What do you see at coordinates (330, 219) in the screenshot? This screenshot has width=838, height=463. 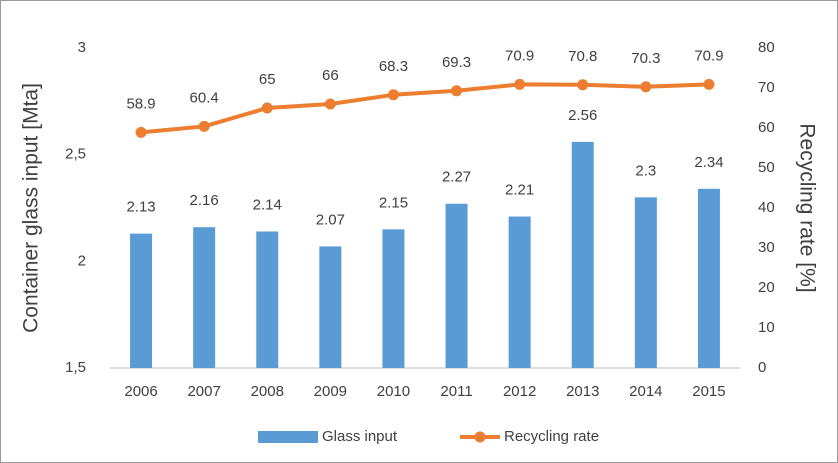 I see `bar-value-label: 2.07` at bounding box center [330, 219].